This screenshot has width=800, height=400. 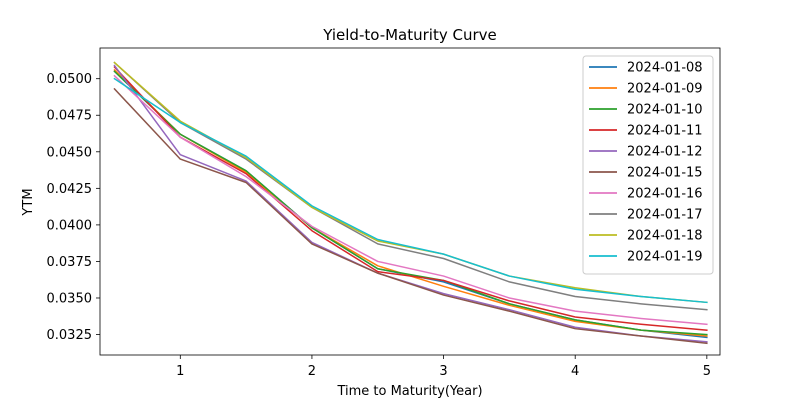 I want to click on x-tick-label: 1, so click(x=180, y=371).